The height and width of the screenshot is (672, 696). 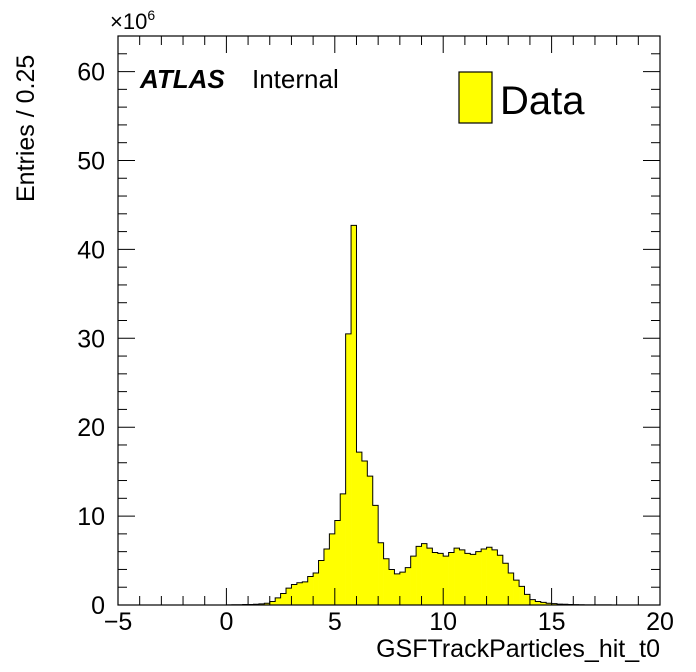 I want to click on y-axis-label: Entries / 0.25, so click(x=26, y=128).